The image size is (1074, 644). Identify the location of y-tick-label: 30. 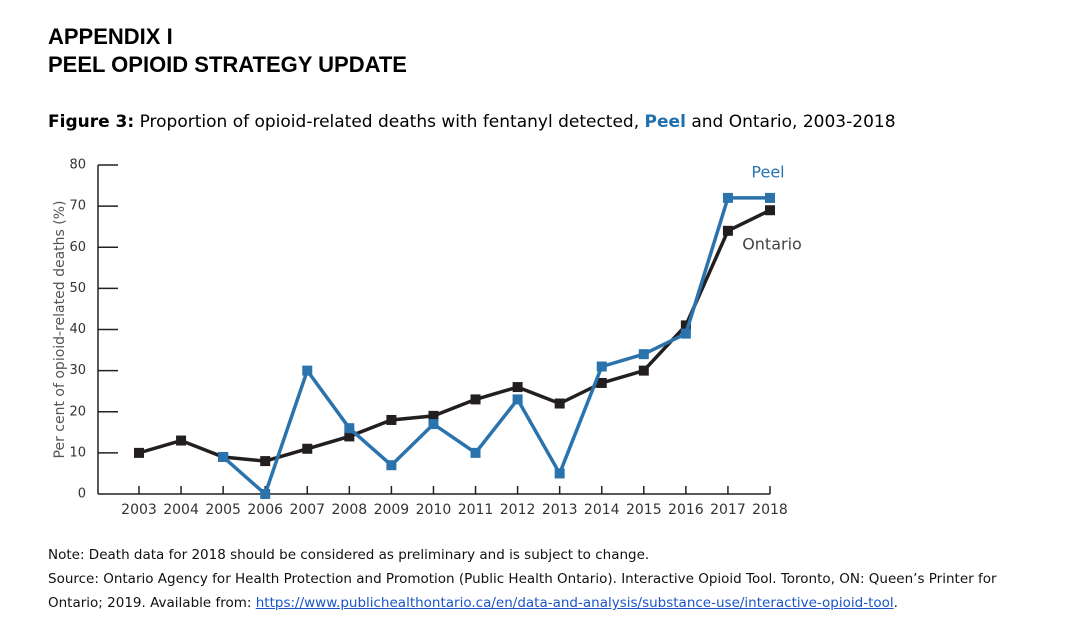
(77, 370).